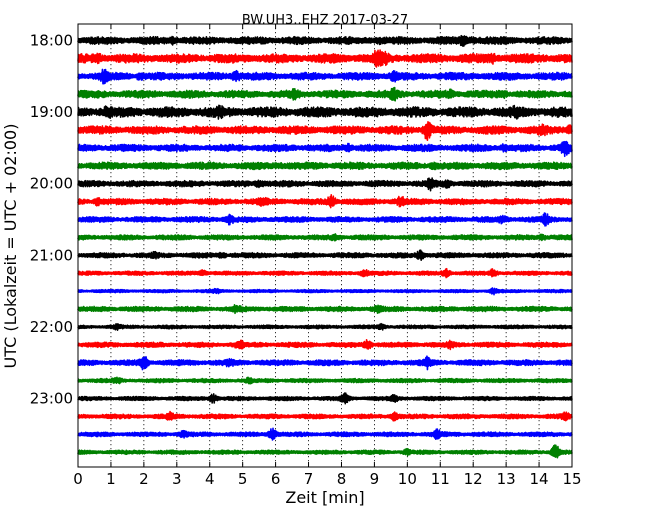 This screenshot has height=524, width=650. Describe the element at coordinates (51, 327) in the screenshot. I see `y-tick-label: 22:00` at that location.